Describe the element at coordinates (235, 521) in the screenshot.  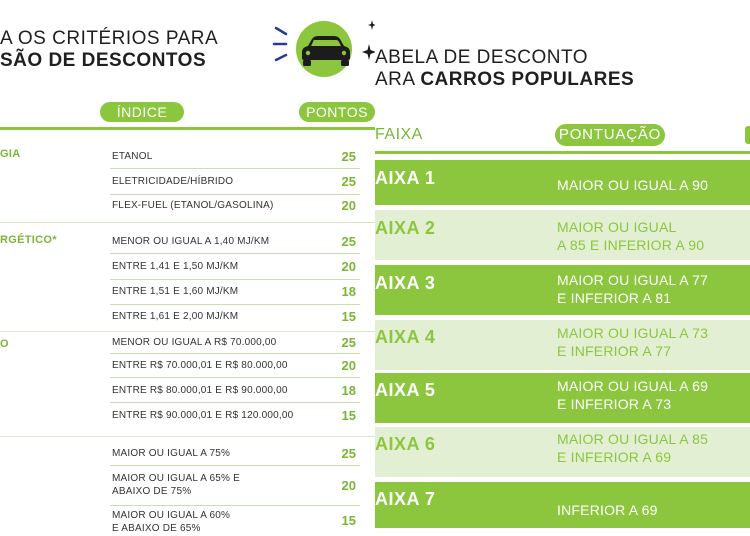
I see `table-row: MAIOR OU IGUAL A 60% E ABAIXO DE 65% 15` at that location.